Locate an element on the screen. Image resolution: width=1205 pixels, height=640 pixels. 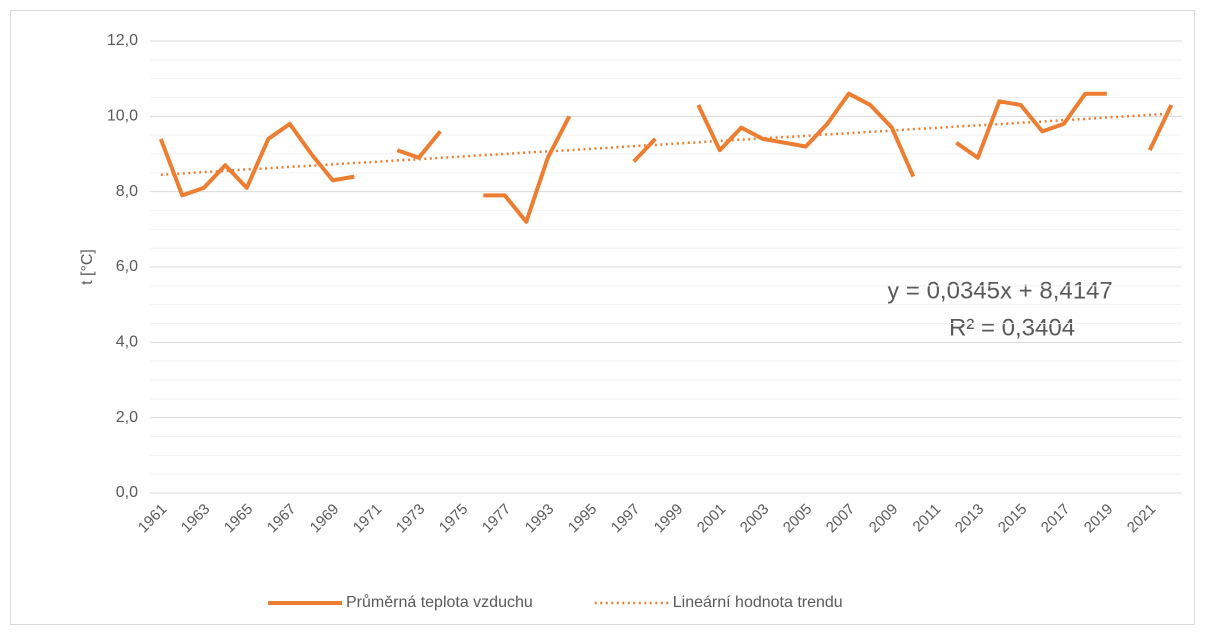
y-tick-label: 4,0 is located at coordinates (127, 342).